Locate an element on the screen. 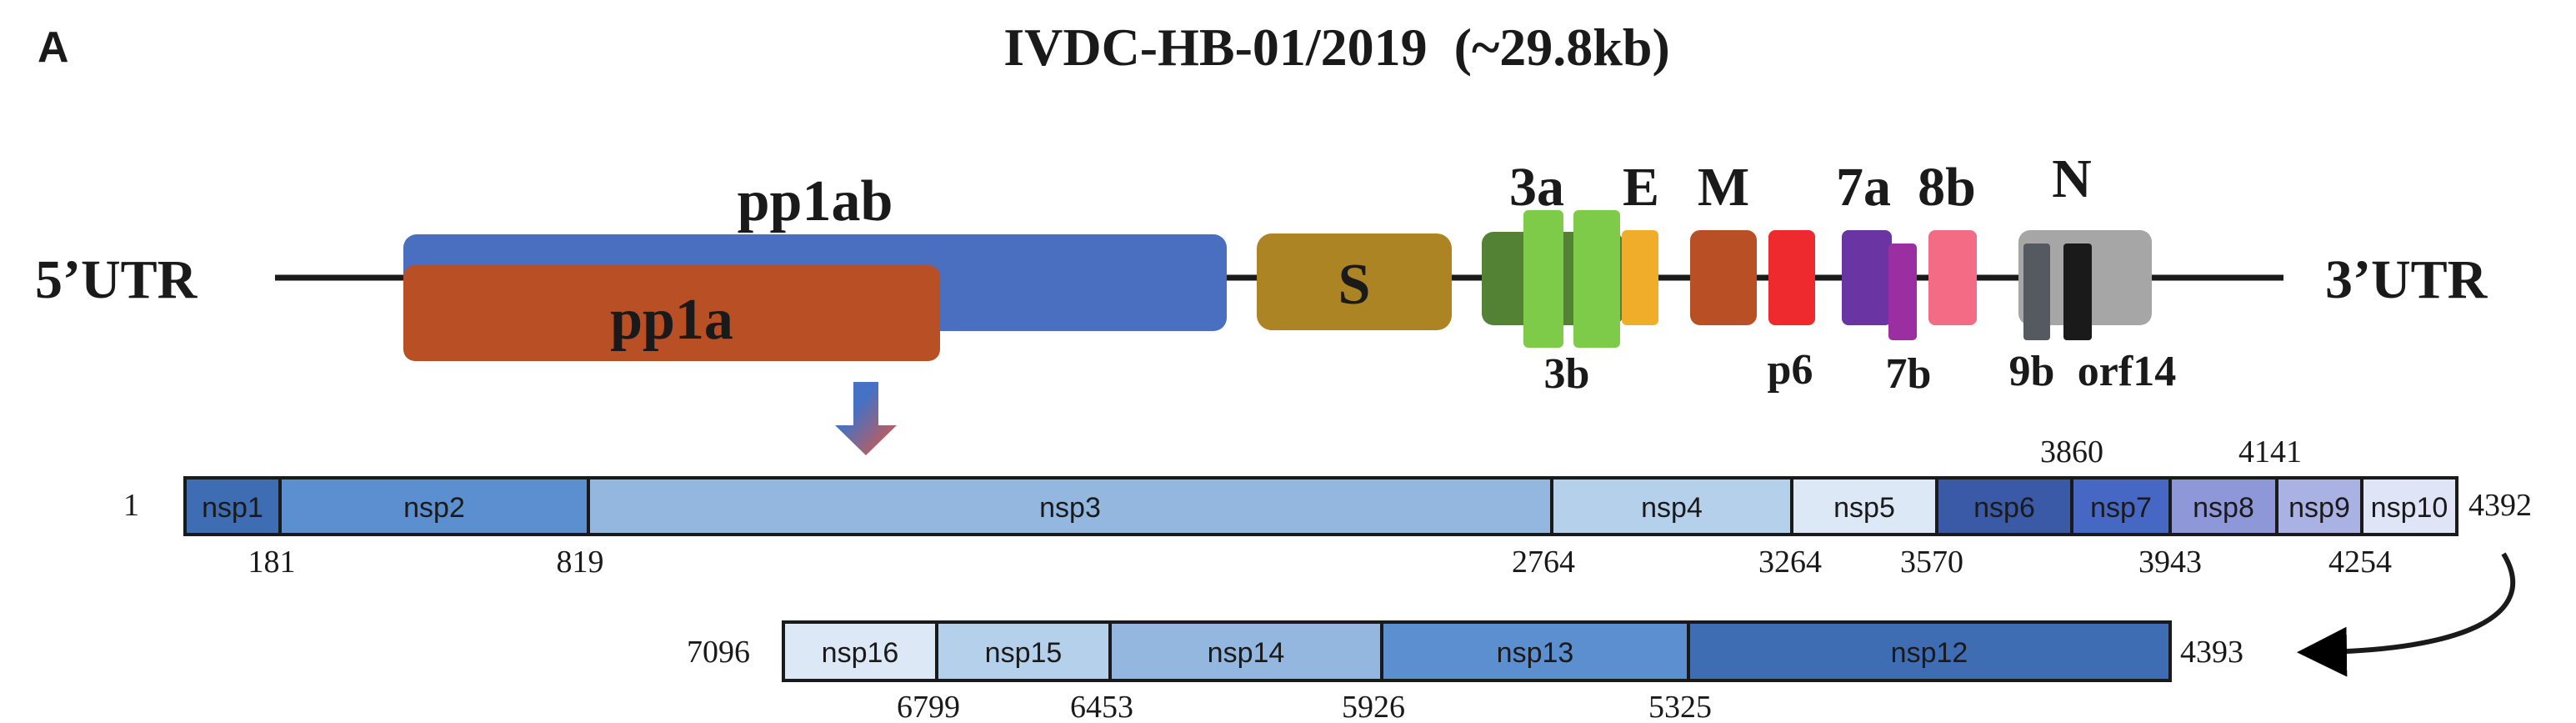 This screenshot has height=723, width=2576. gene-m-box is located at coordinates (1724, 277).